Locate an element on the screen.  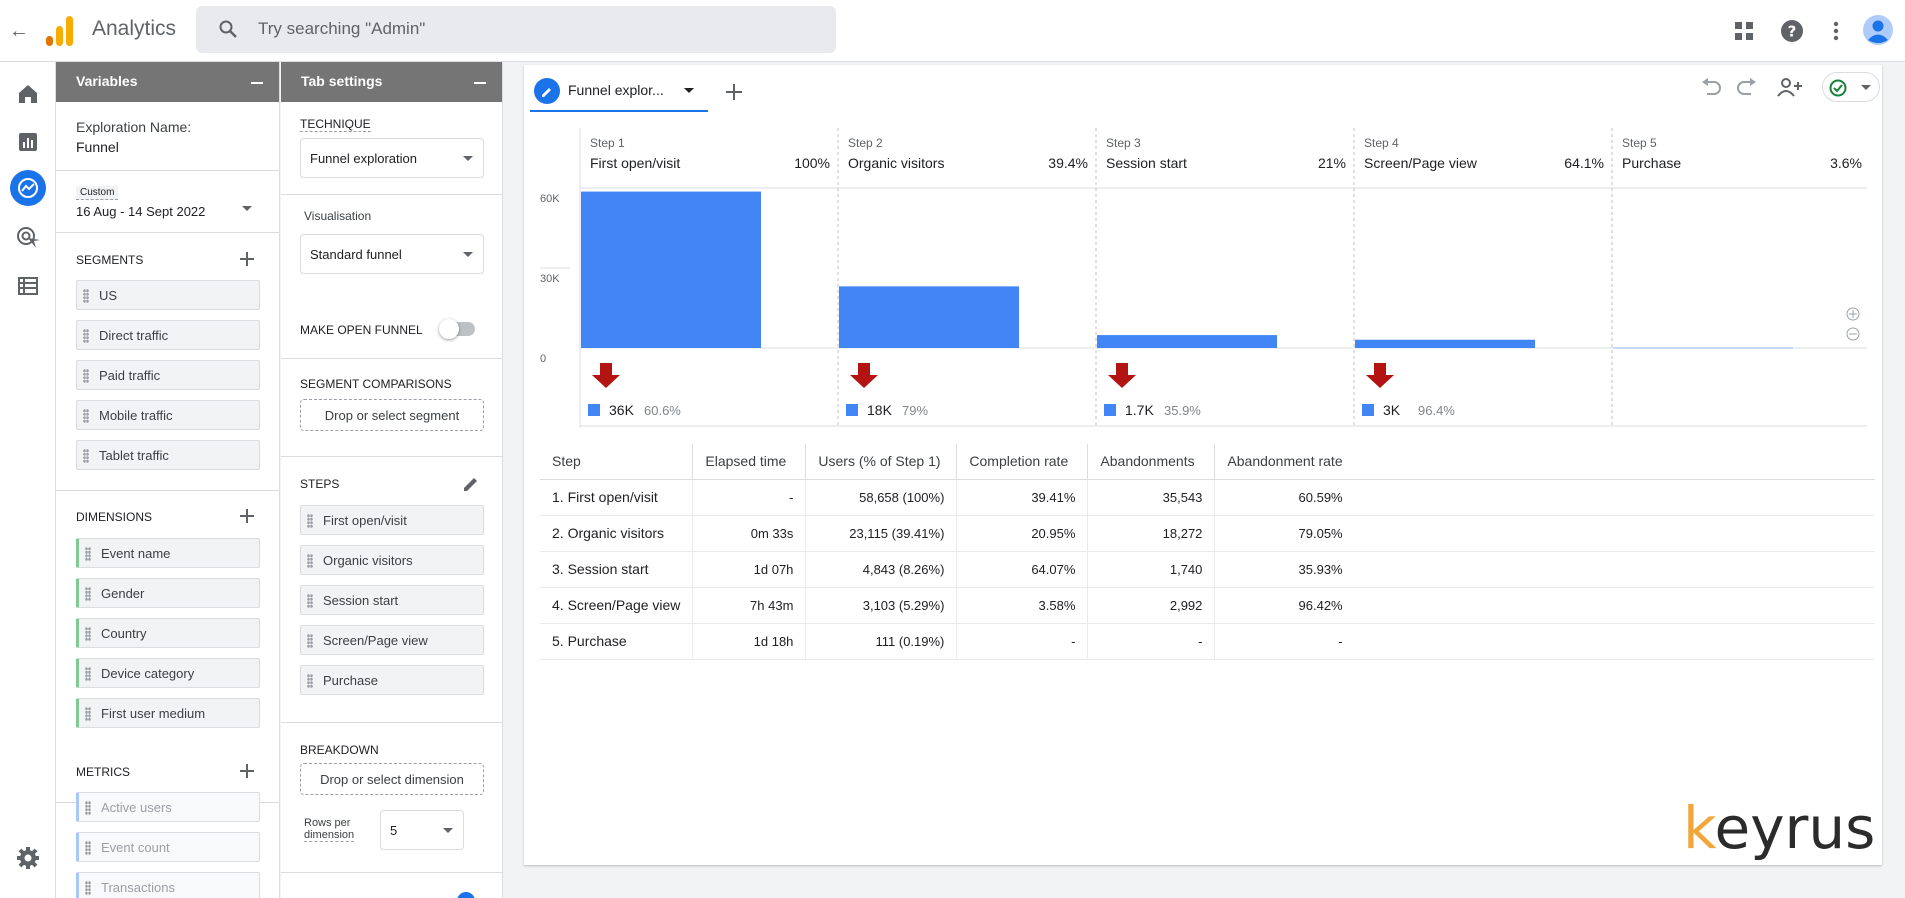
table-row: 5. Purchase 1d 18h 111 (0.19%) - - - is located at coordinates (1207, 641).